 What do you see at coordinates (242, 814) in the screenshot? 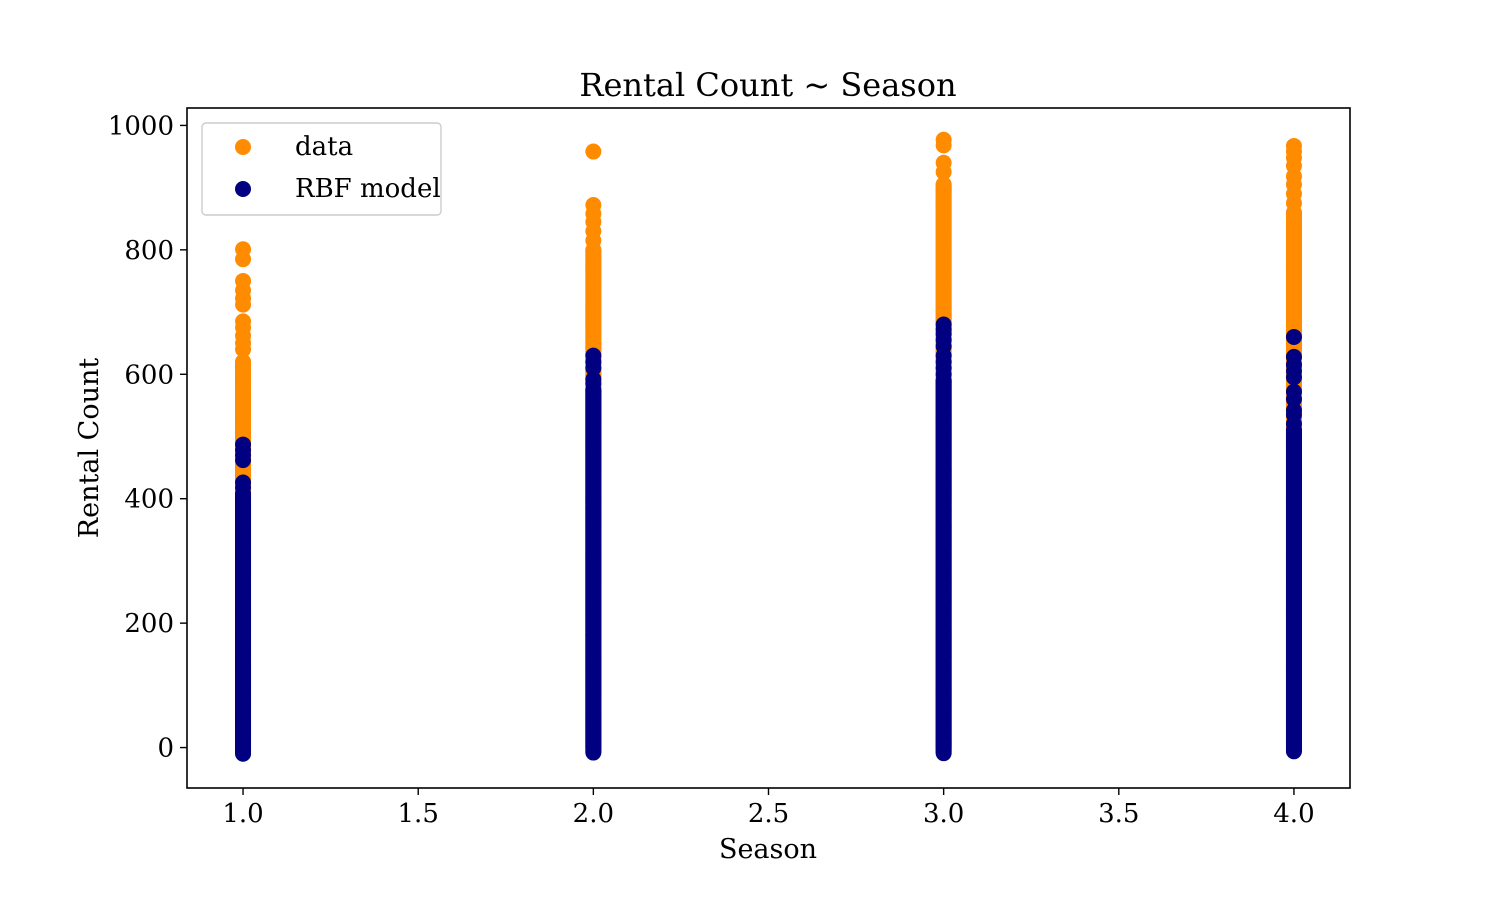
I see `x-tick-label: 1.0` at bounding box center [242, 814].